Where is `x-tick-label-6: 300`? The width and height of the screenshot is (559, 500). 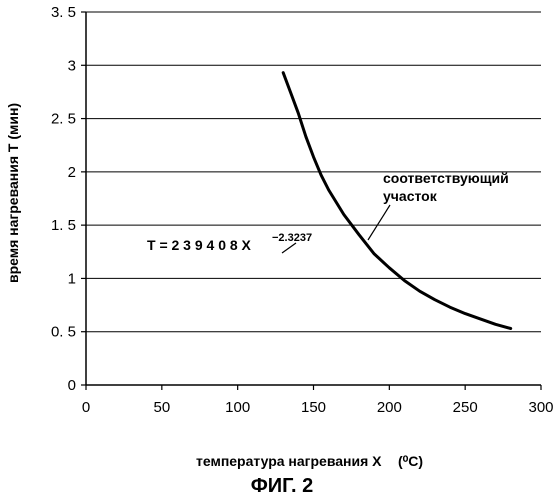
x-tick-label-6: 300 is located at coordinates (540, 407).